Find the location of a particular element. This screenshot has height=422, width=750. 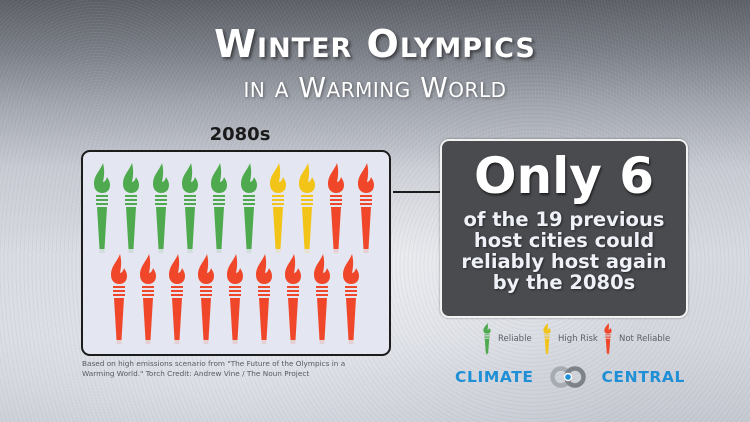

stat-line: by the 2080s is located at coordinates (564, 282).